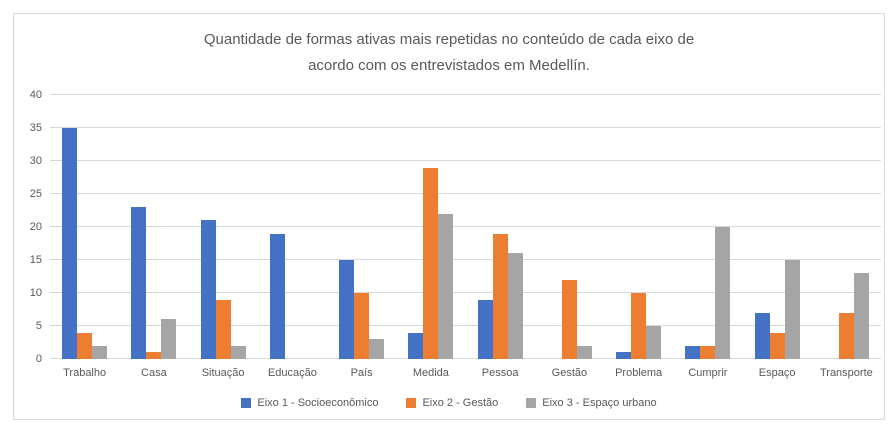  I want to click on y-tick-label: 30, so click(35, 161).